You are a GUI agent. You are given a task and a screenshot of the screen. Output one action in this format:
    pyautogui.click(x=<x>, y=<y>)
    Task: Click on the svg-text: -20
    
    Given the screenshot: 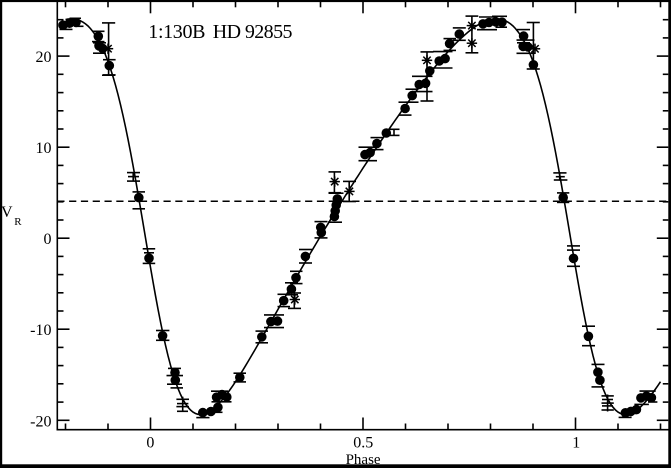 What is the action you would take?
    pyautogui.click(x=40, y=421)
    